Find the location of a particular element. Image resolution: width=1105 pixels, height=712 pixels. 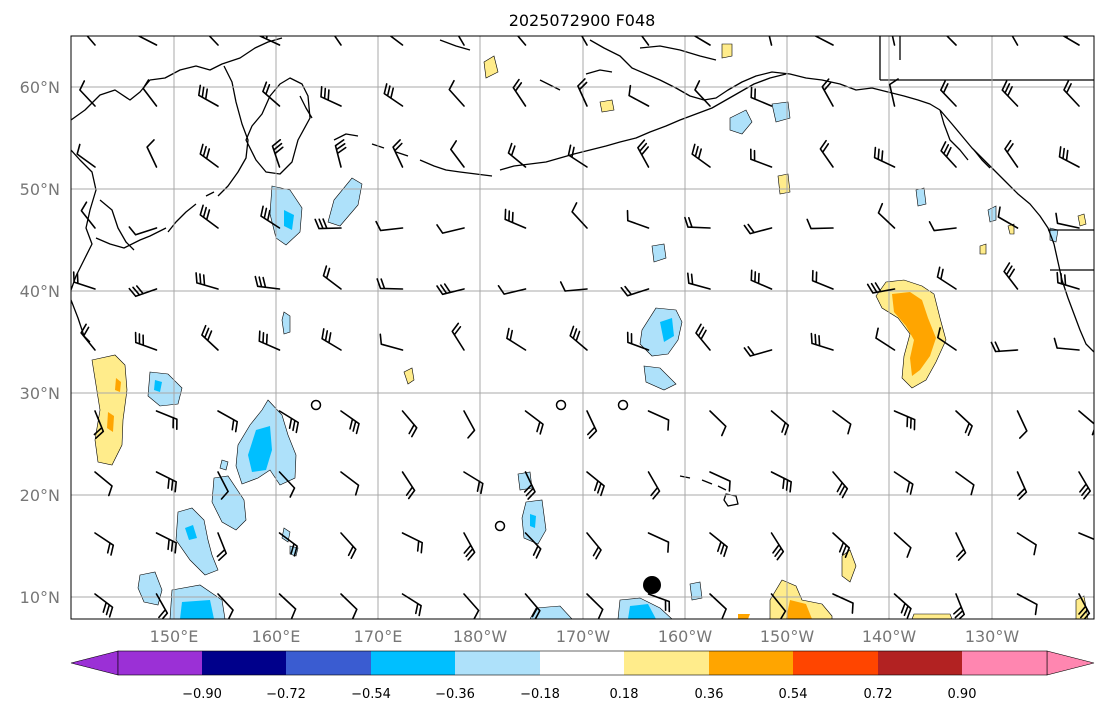

colorbar-tick-label: −0.54 is located at coordinates (371, 694).